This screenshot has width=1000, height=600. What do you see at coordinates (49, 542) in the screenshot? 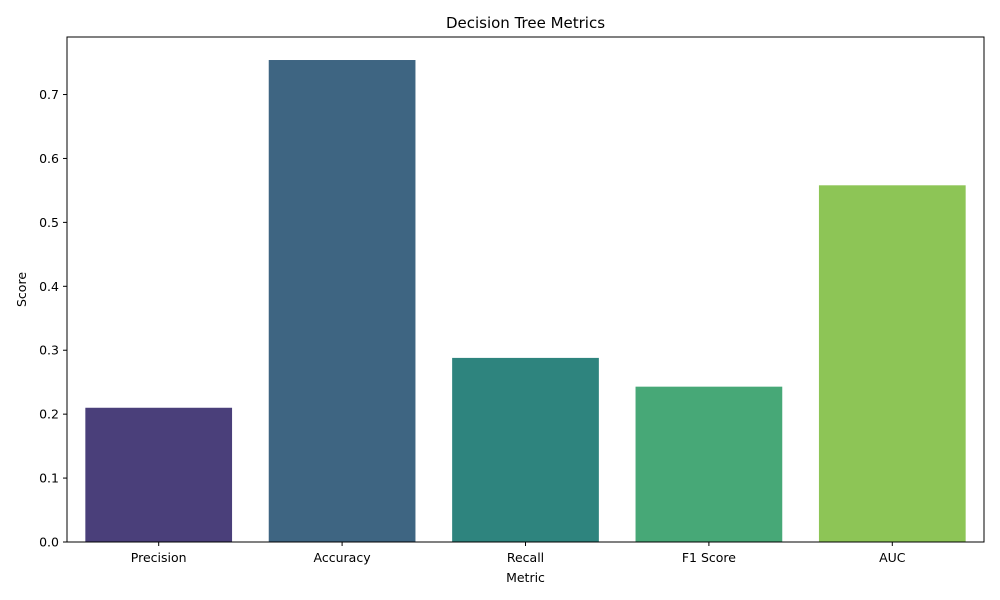
I see `y-tick-label: 0.0` at bounding box center [49, 542].